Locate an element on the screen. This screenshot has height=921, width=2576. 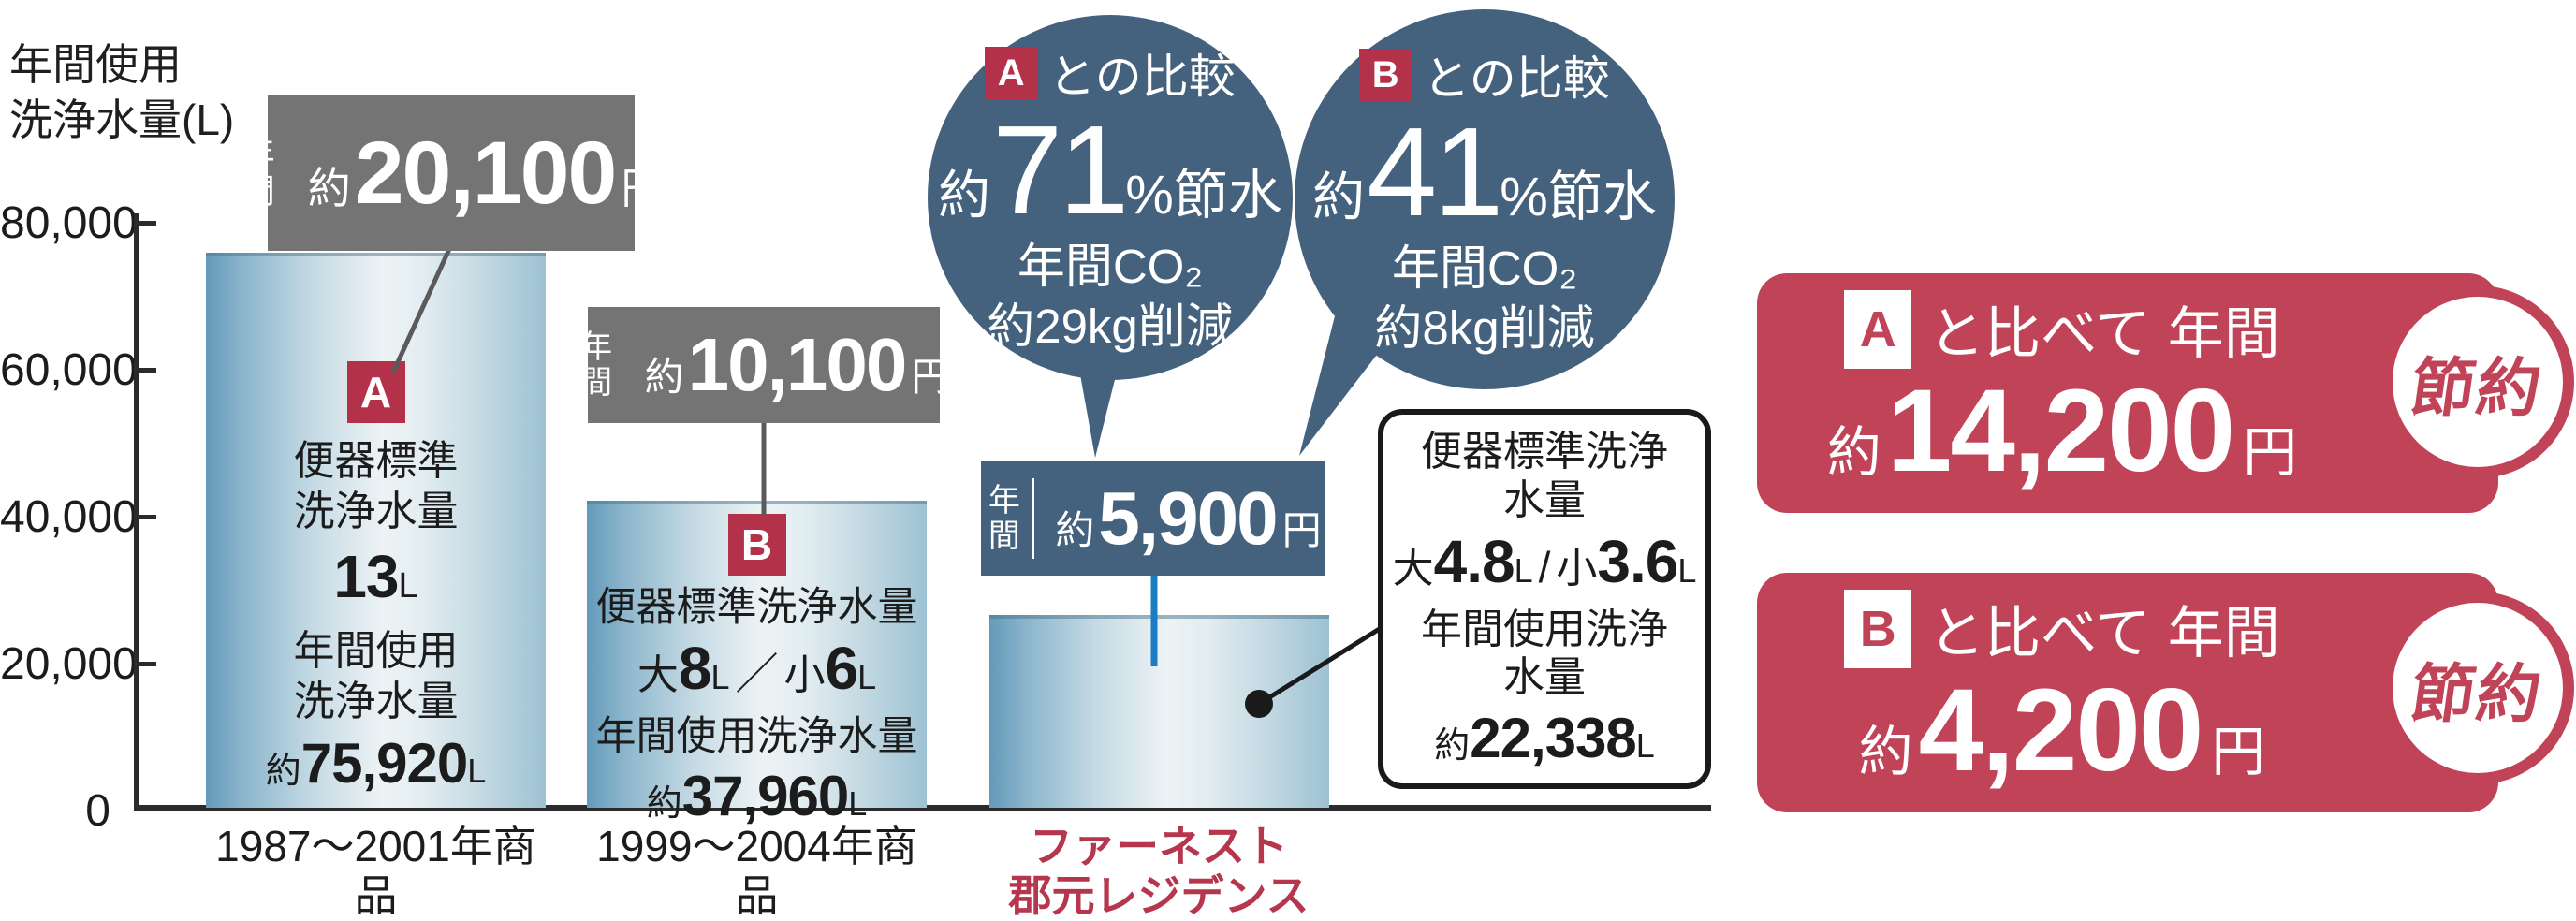
category-new-line2: 郡元レジデンス（ZJ2） is located at coordinates (1159, 896).